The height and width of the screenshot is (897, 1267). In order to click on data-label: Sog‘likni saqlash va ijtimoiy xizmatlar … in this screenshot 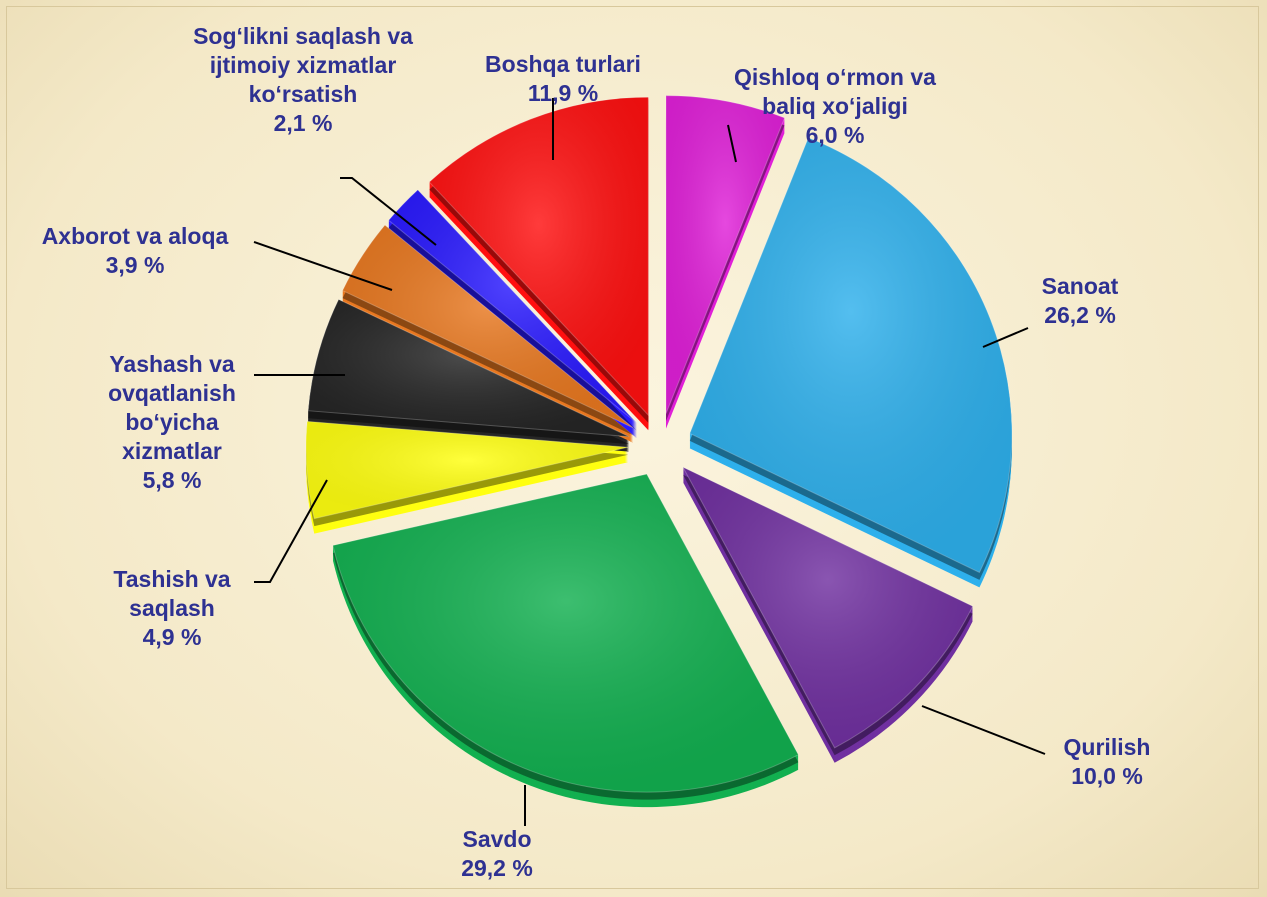, I will do `click(303, 80)`.